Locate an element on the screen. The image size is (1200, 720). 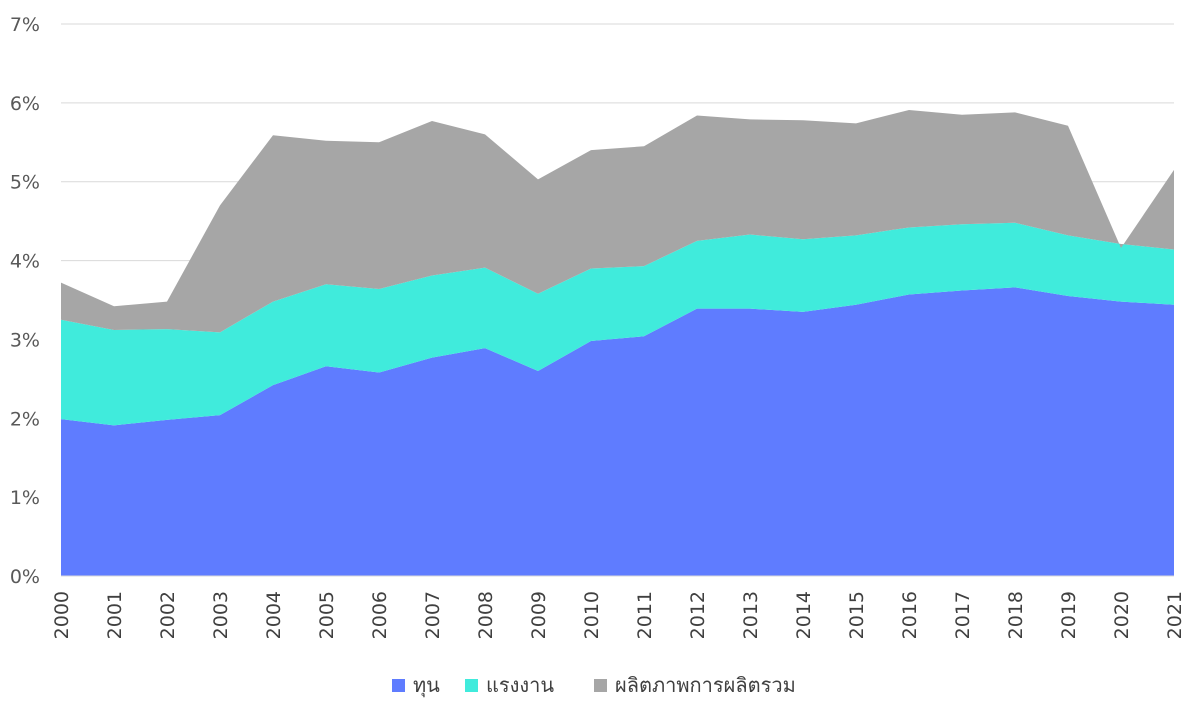
x-tick-label: 2012 is located at coordinates (698, 615).